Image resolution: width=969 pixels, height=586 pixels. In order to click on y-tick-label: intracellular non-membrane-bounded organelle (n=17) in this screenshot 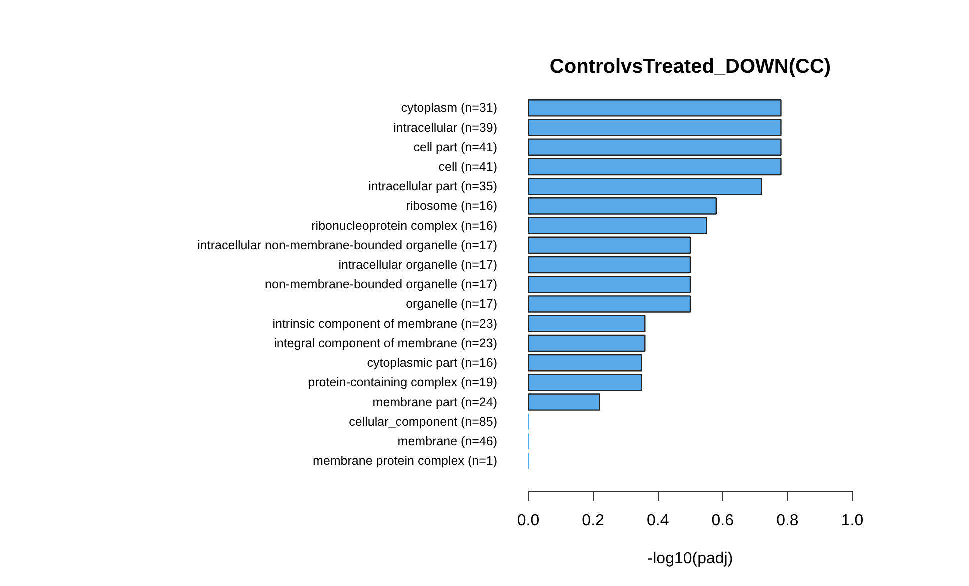, I will do `click(348, 245)`.